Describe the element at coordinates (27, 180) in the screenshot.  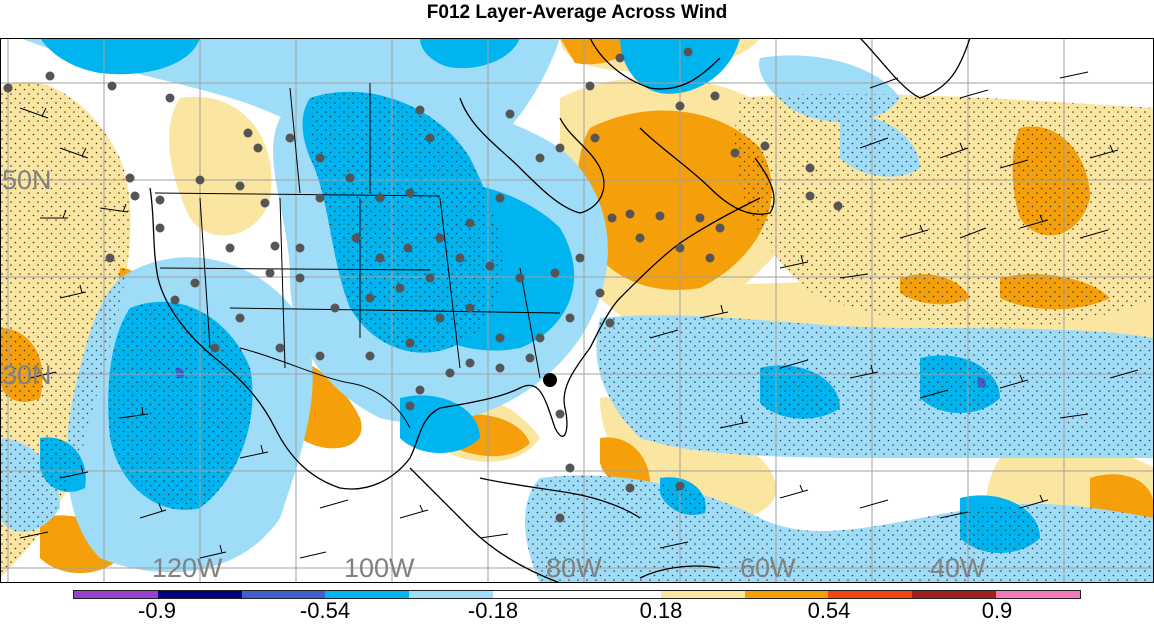
I see `lat-label-50n: 50N` at that location.